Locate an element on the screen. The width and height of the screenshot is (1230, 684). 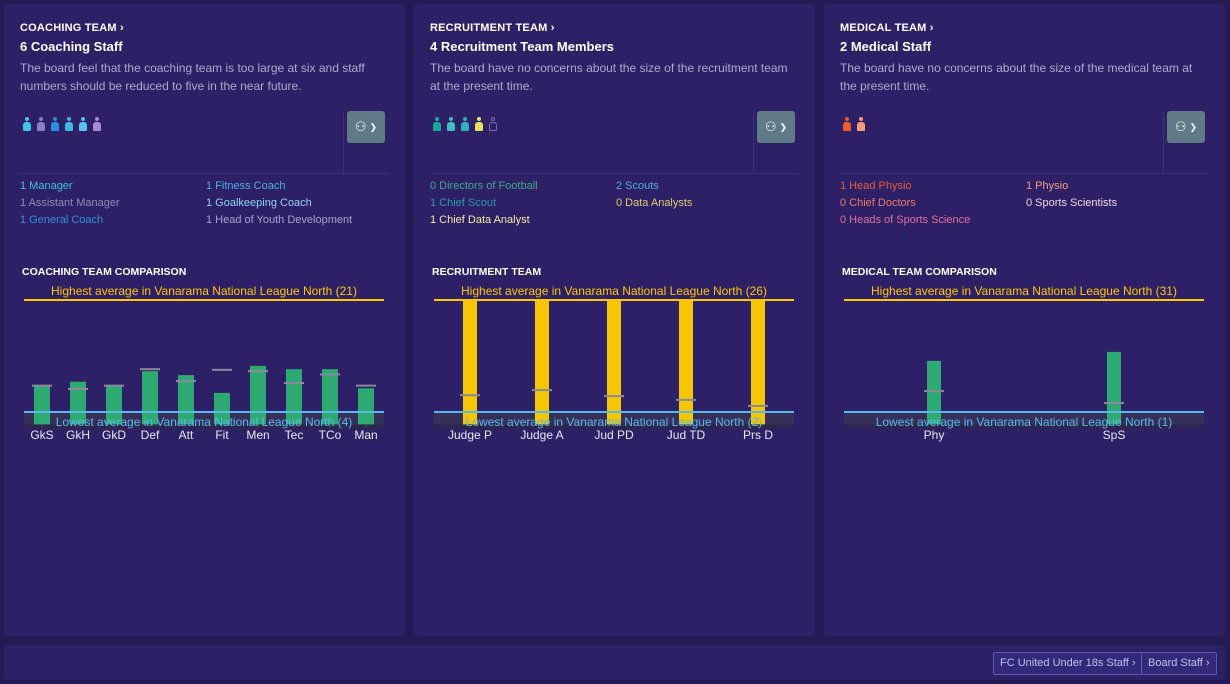
team-link: MEDICAL TEAM › is located at coordinates (887, 28).